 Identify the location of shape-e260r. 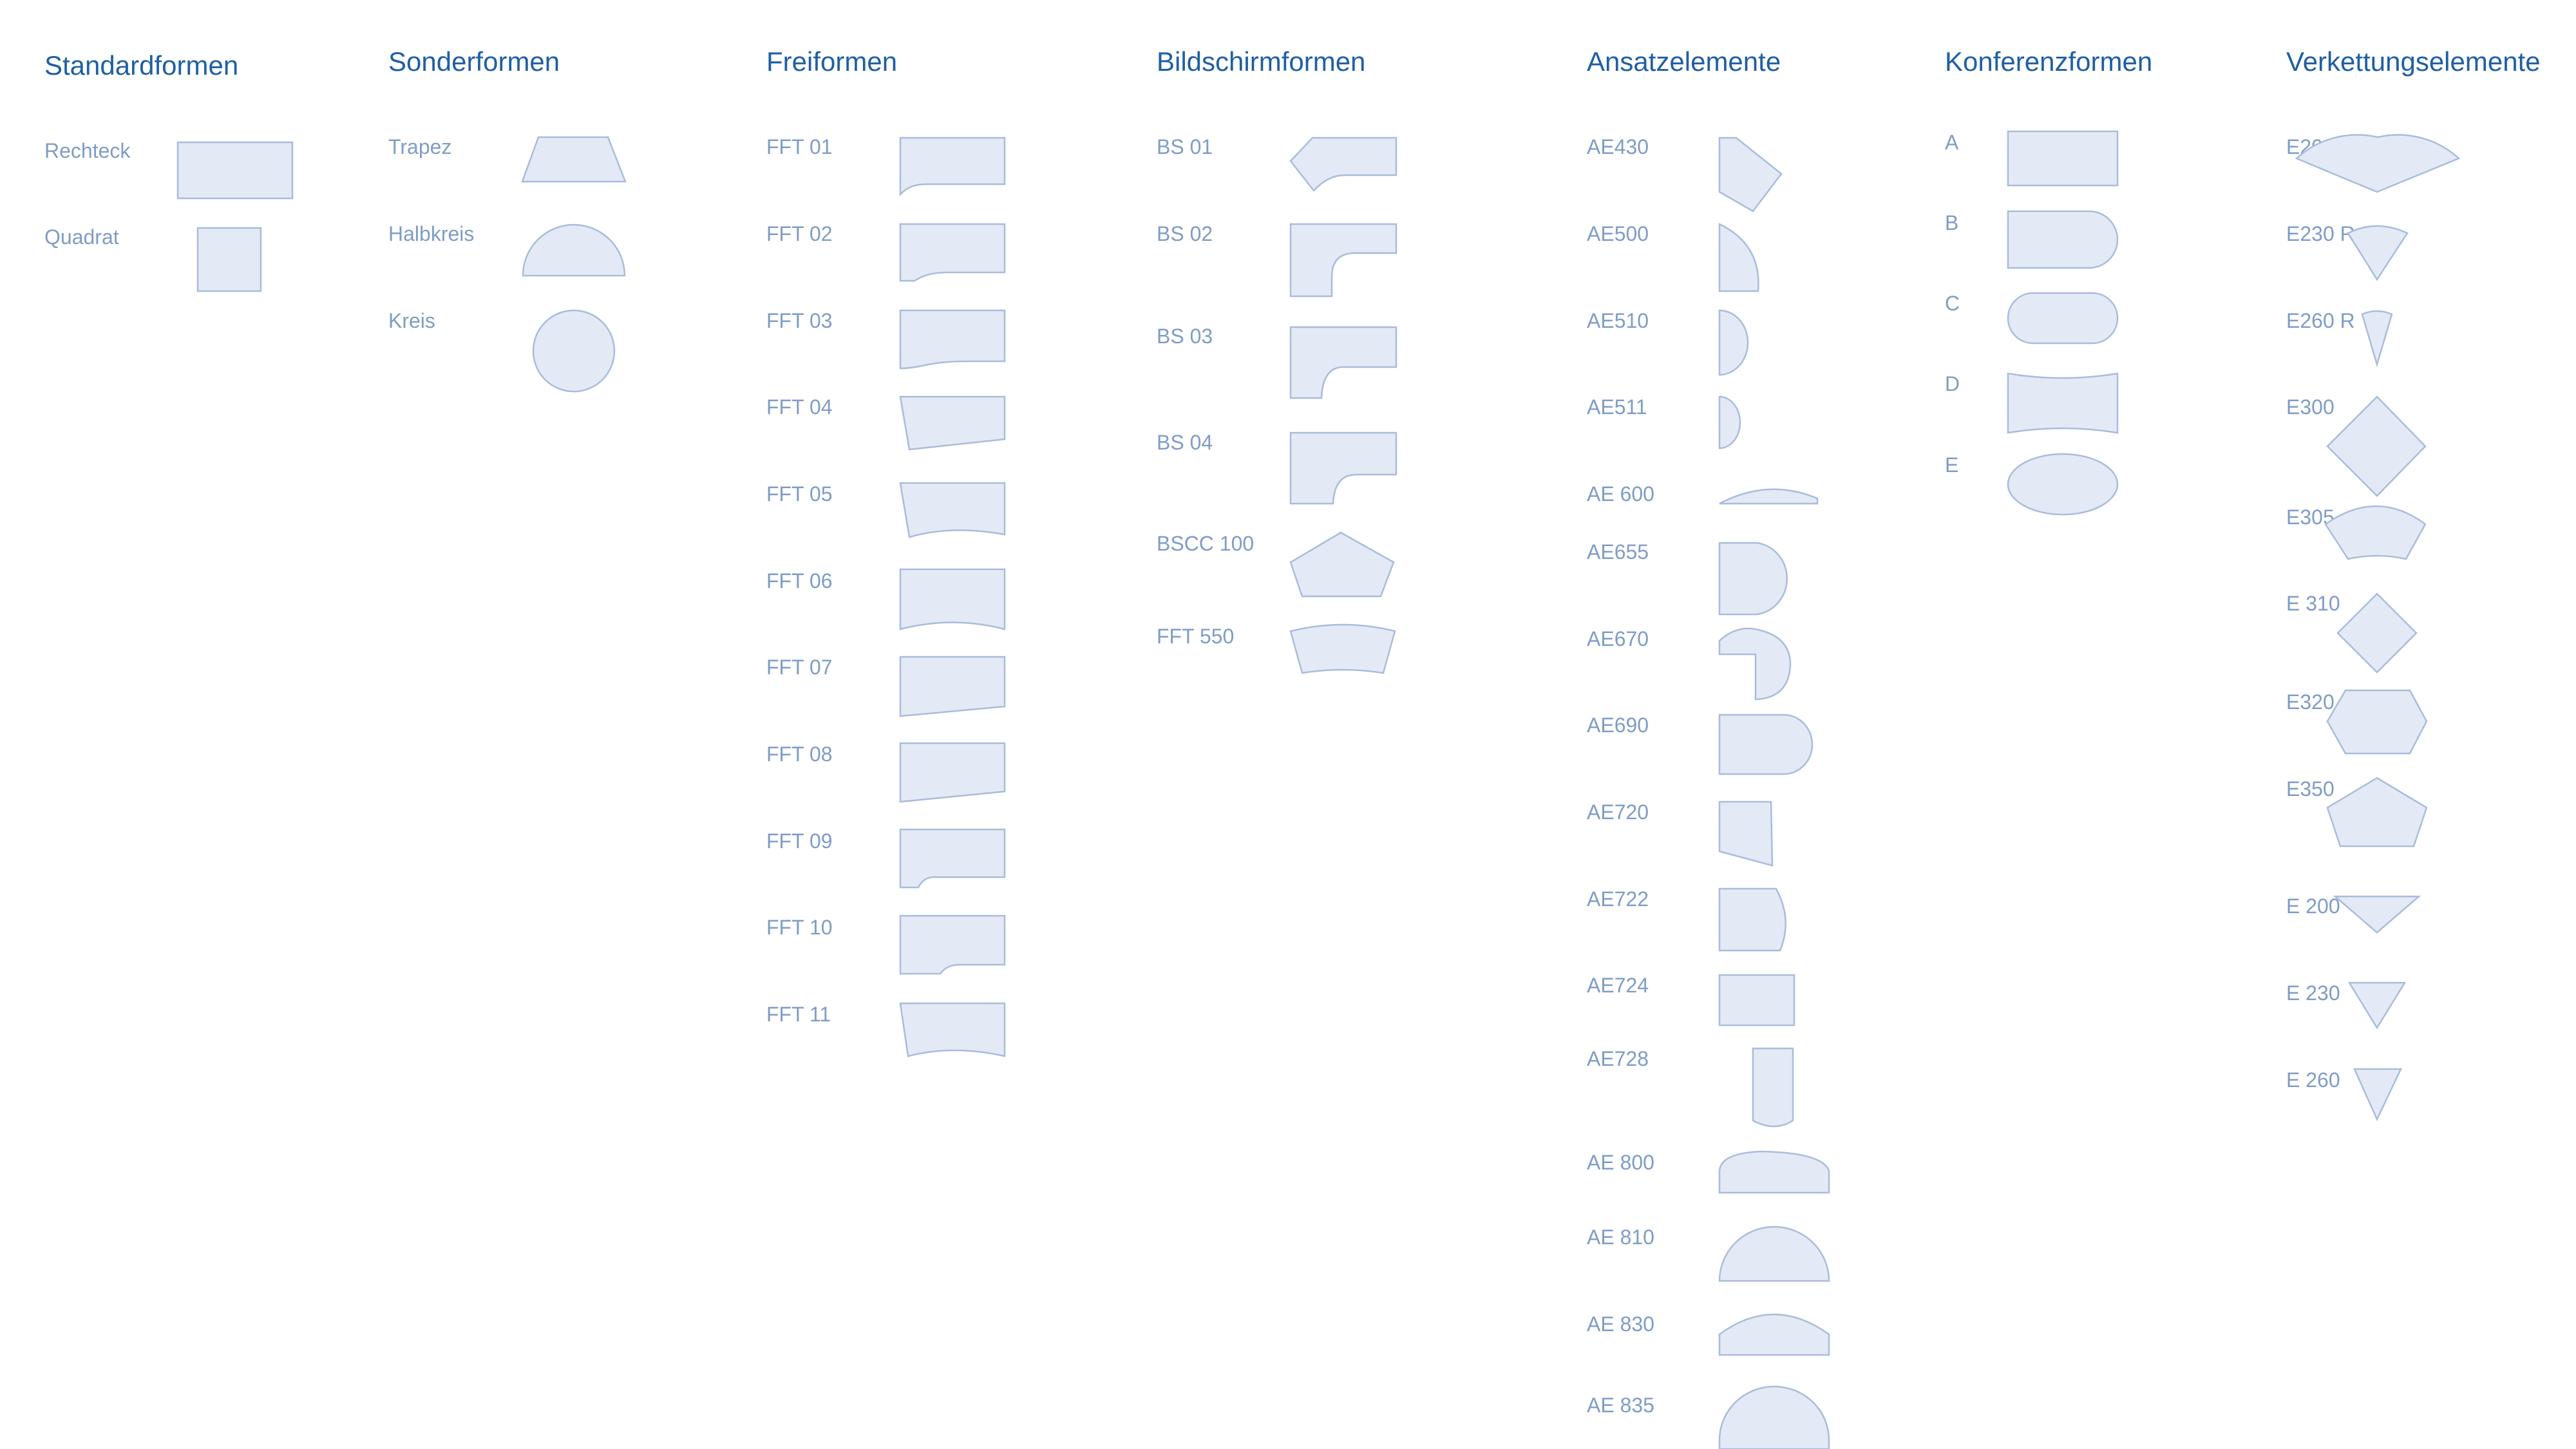
(2377, 339).